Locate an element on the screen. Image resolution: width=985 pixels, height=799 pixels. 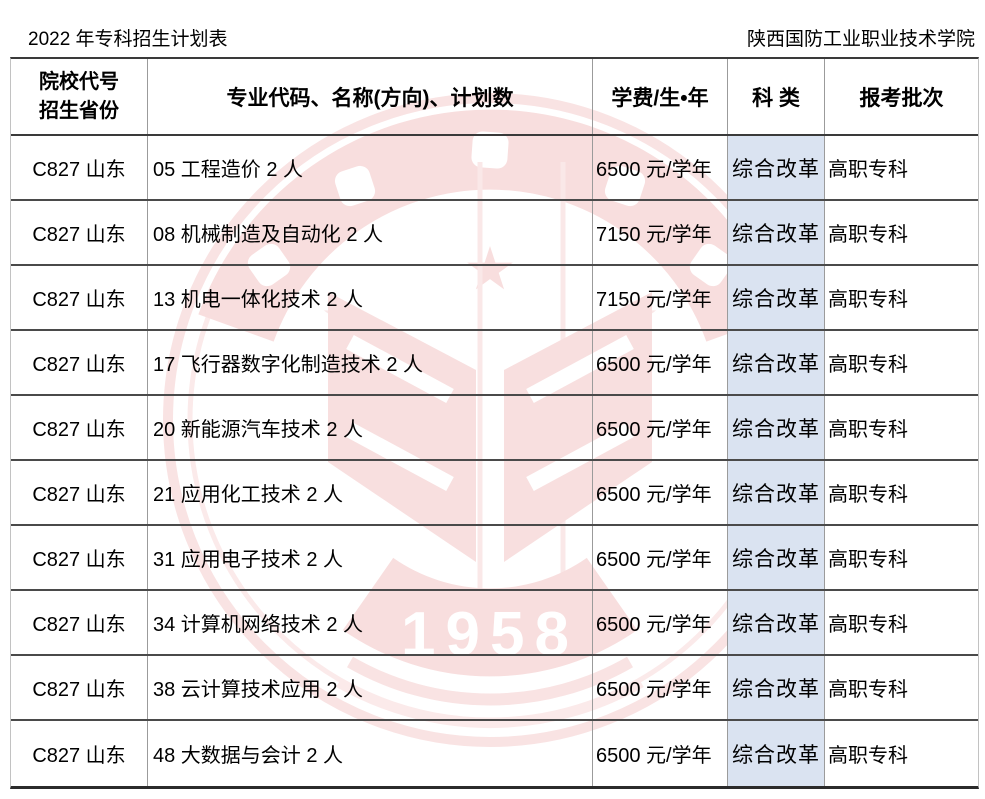
college-code-header-line2: 招生省份 is located at coordinates (79, 110).